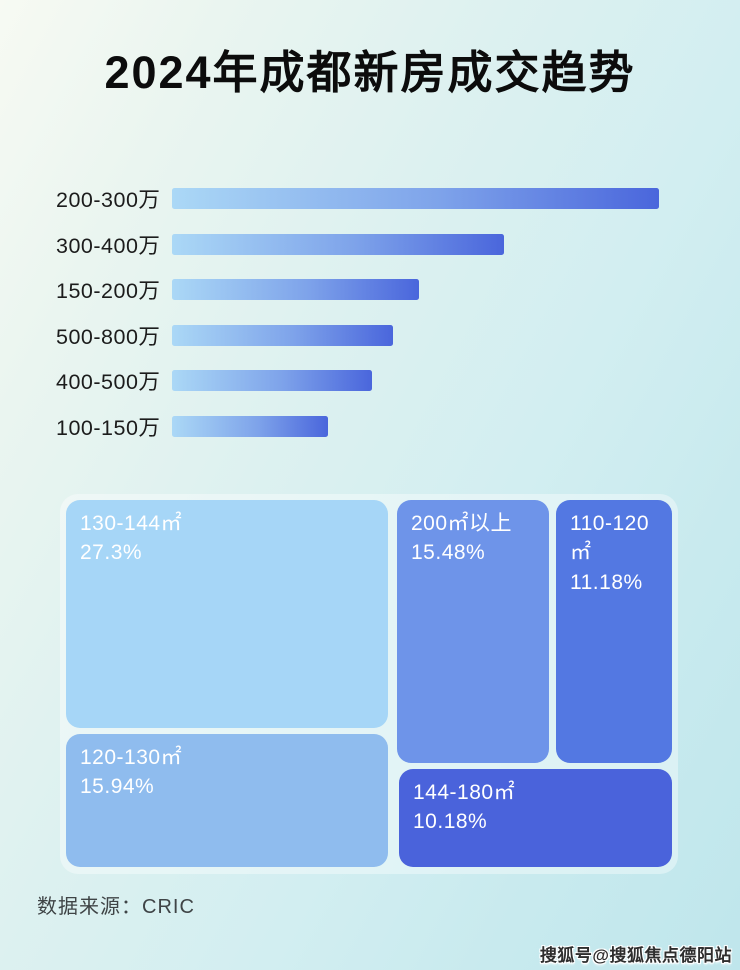 The image size is (740, 970). Describe the element at coordinates (370, 72) in the screenshot. I see `page-title: 2024年成都新房成交趋势` at that location.